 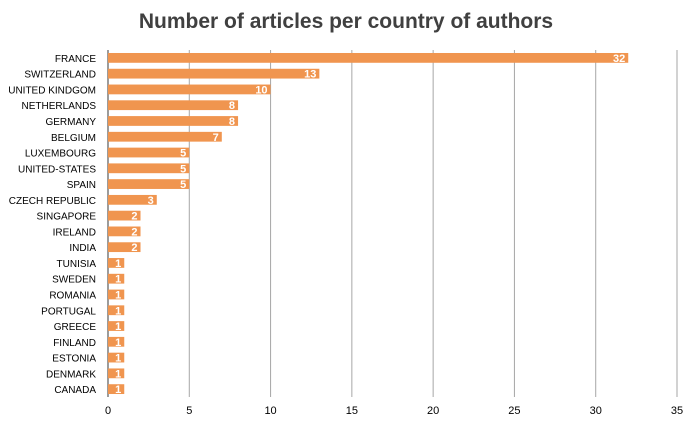 What do you see at coordinates (216, 138) in the screenshot?
I see `data-label: 7` at bounding box center [216, 138].